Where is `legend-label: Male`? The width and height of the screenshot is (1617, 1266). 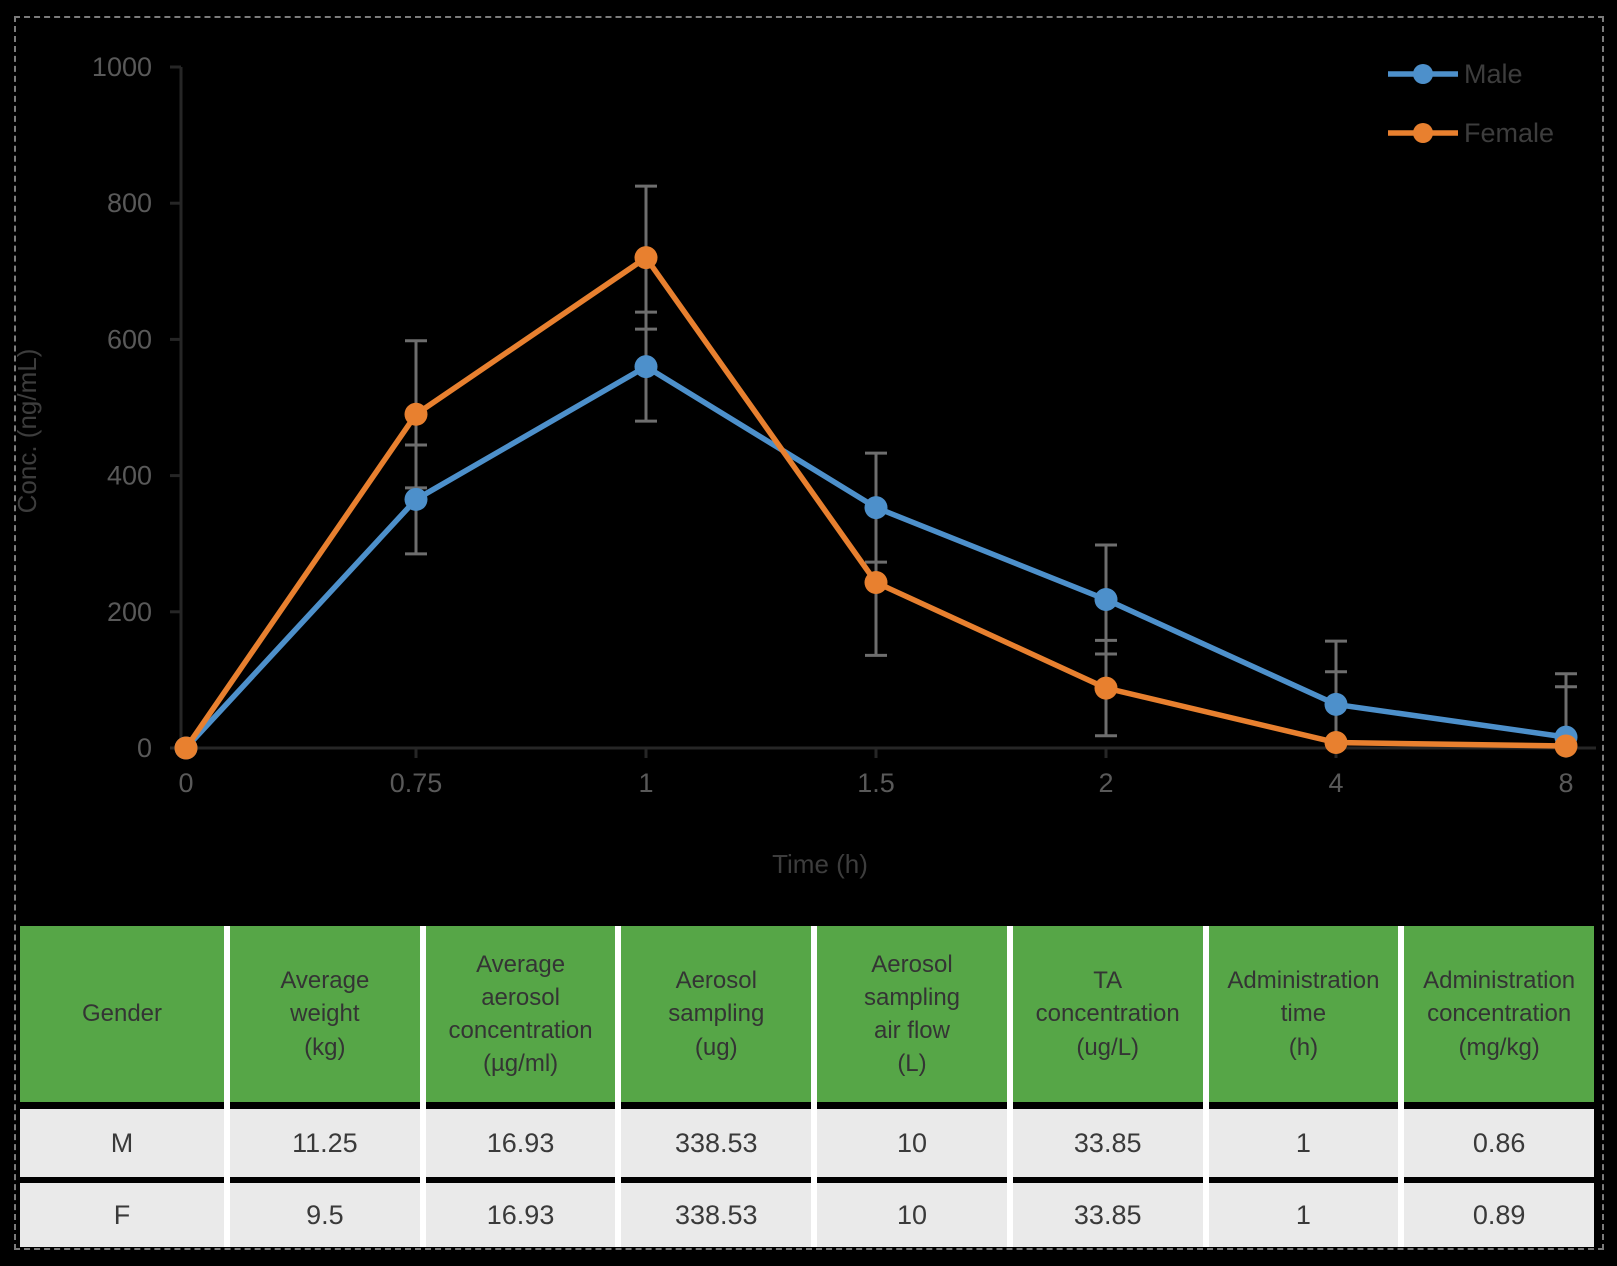
legend-label: Male is located at coordinates (1493, 74).